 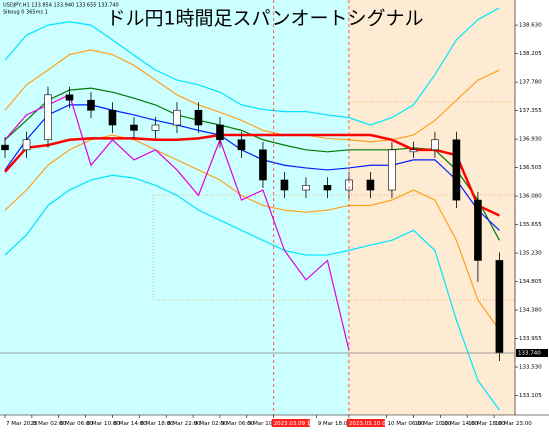 I want to click on y-tick-label: 138.205, so click(x=530, y=54).